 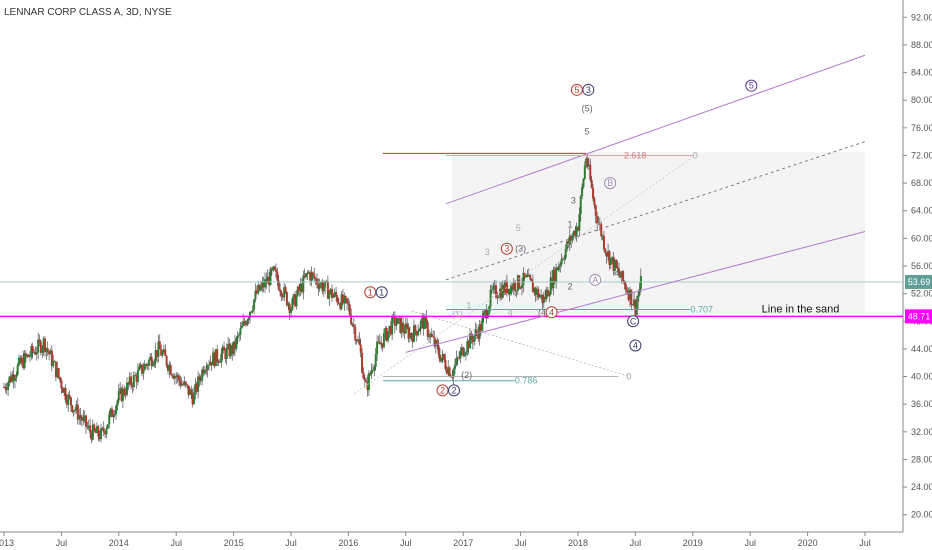 I want to click on y-tick-label: 24.00, so click(x=921, y=487).